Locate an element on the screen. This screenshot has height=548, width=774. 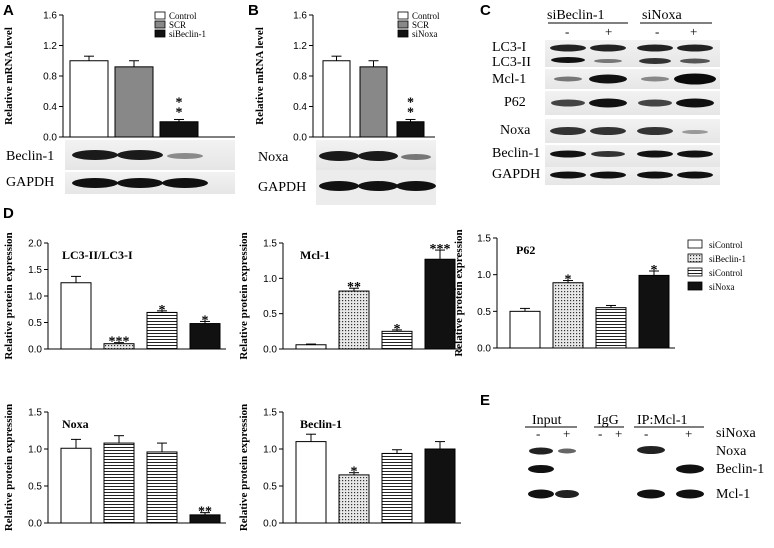
panel-letter-a: A is located at coordinates (8, 10).